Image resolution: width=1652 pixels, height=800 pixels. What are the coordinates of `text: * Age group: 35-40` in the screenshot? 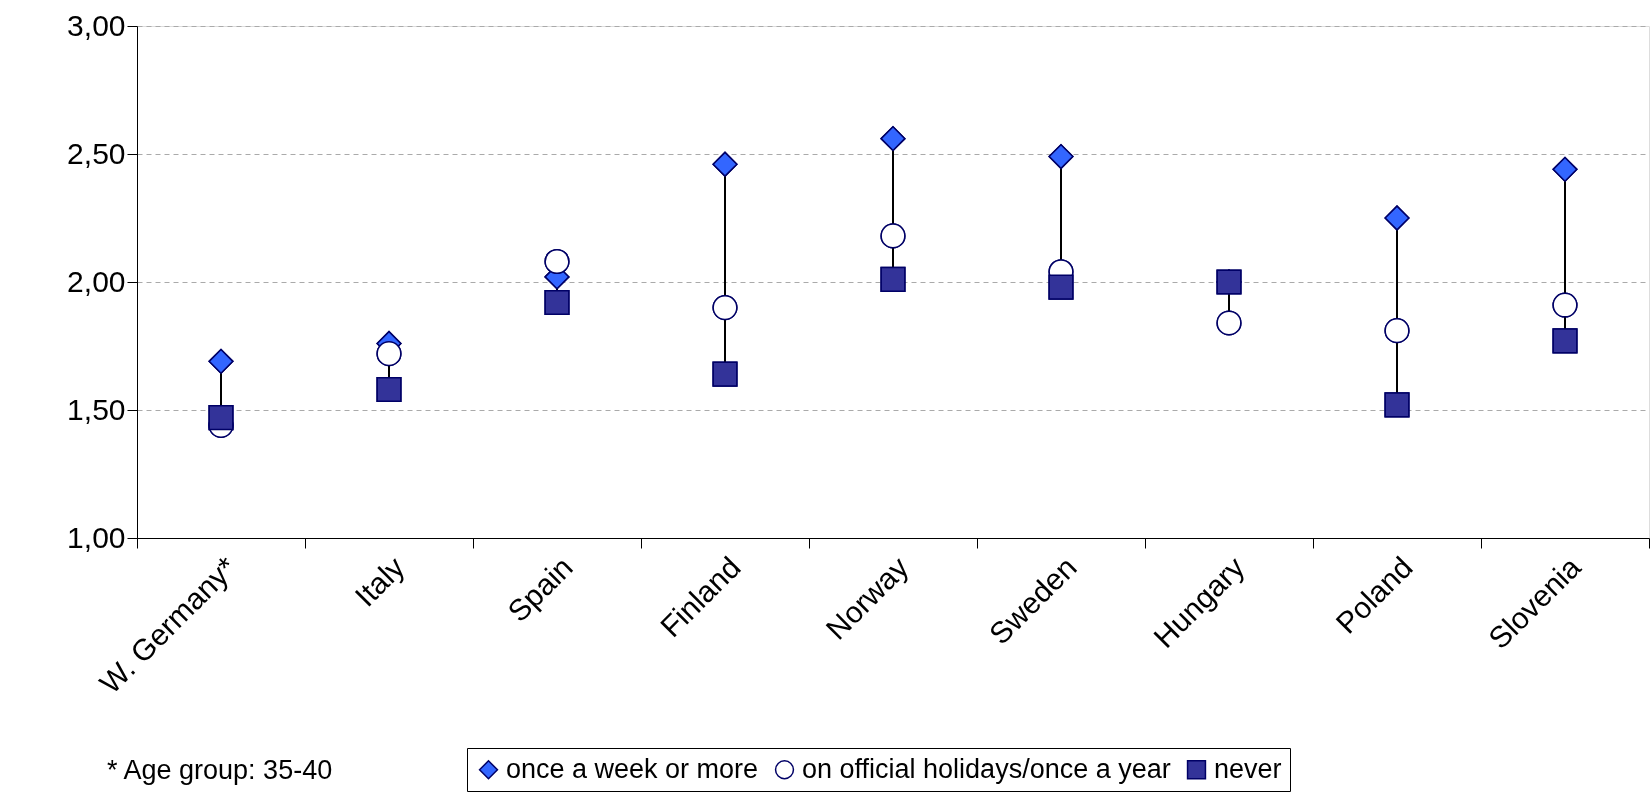 It's located at (220, 770).